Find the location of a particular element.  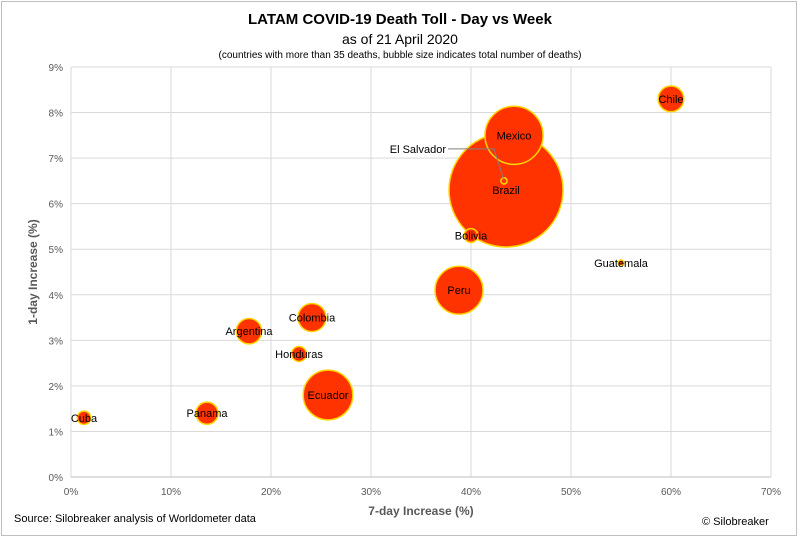

bubble-cuba is located at coordinates (84, 418).